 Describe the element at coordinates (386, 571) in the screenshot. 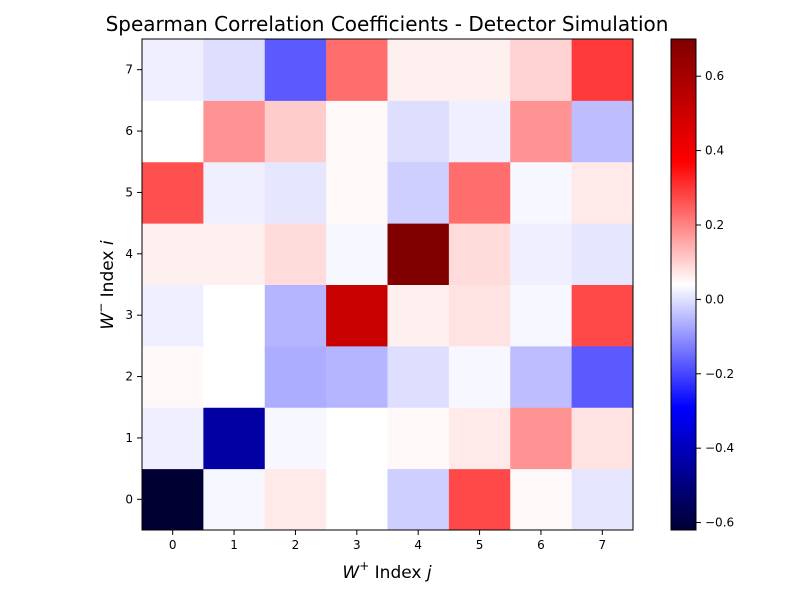

I see `x-axis-label: W+ Index j` at that location.